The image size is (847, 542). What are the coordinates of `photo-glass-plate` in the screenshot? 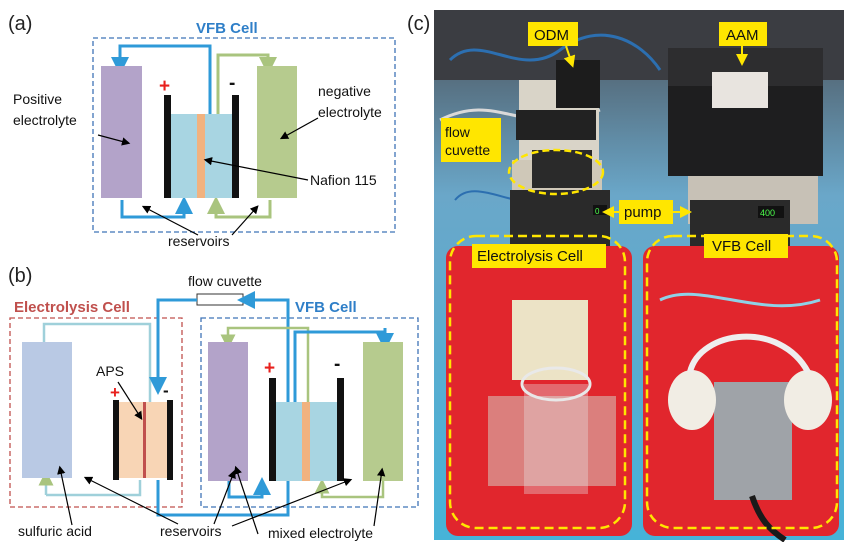 It's located at (552, 441).